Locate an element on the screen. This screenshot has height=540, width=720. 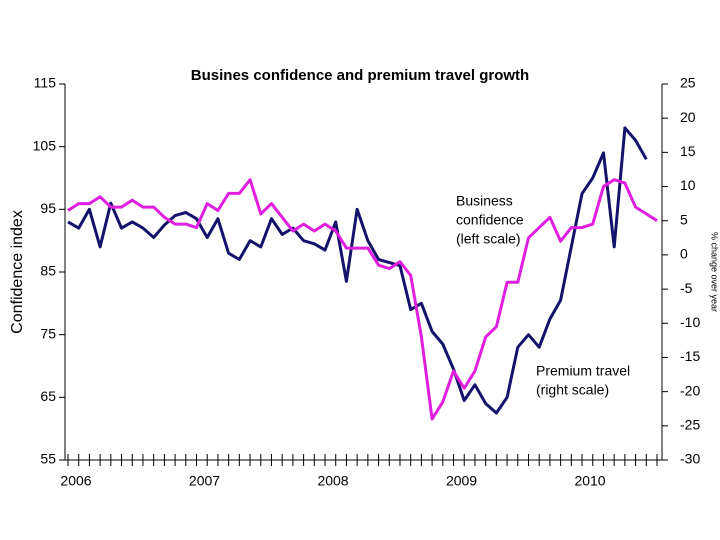
x-tick-label: 2010 is located at coordinates (589, 481).